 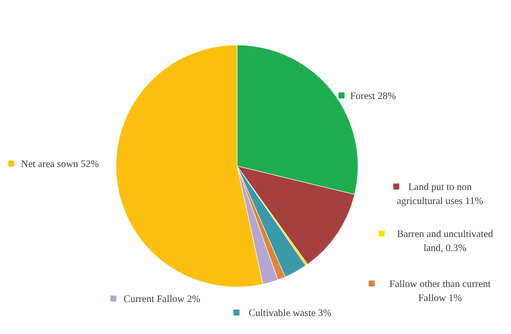 What do you see at coordinates (373, 96) in the screenshot?
I see `legend-label: Forest 28%` at bounding box center [373, 96].